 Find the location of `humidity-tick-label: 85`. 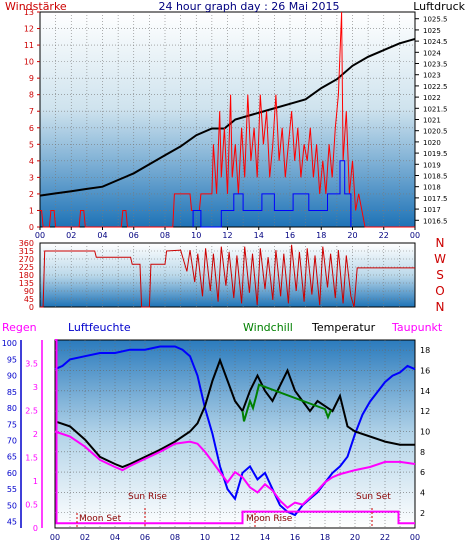

humidity-tick-label: 85 is located at coordinates (12, 392).